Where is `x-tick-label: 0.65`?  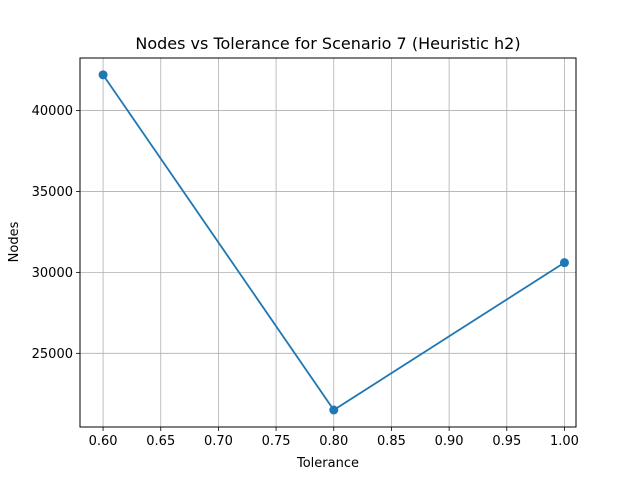
x-tick-label: 0.65 is located at coordinates (160, 441).